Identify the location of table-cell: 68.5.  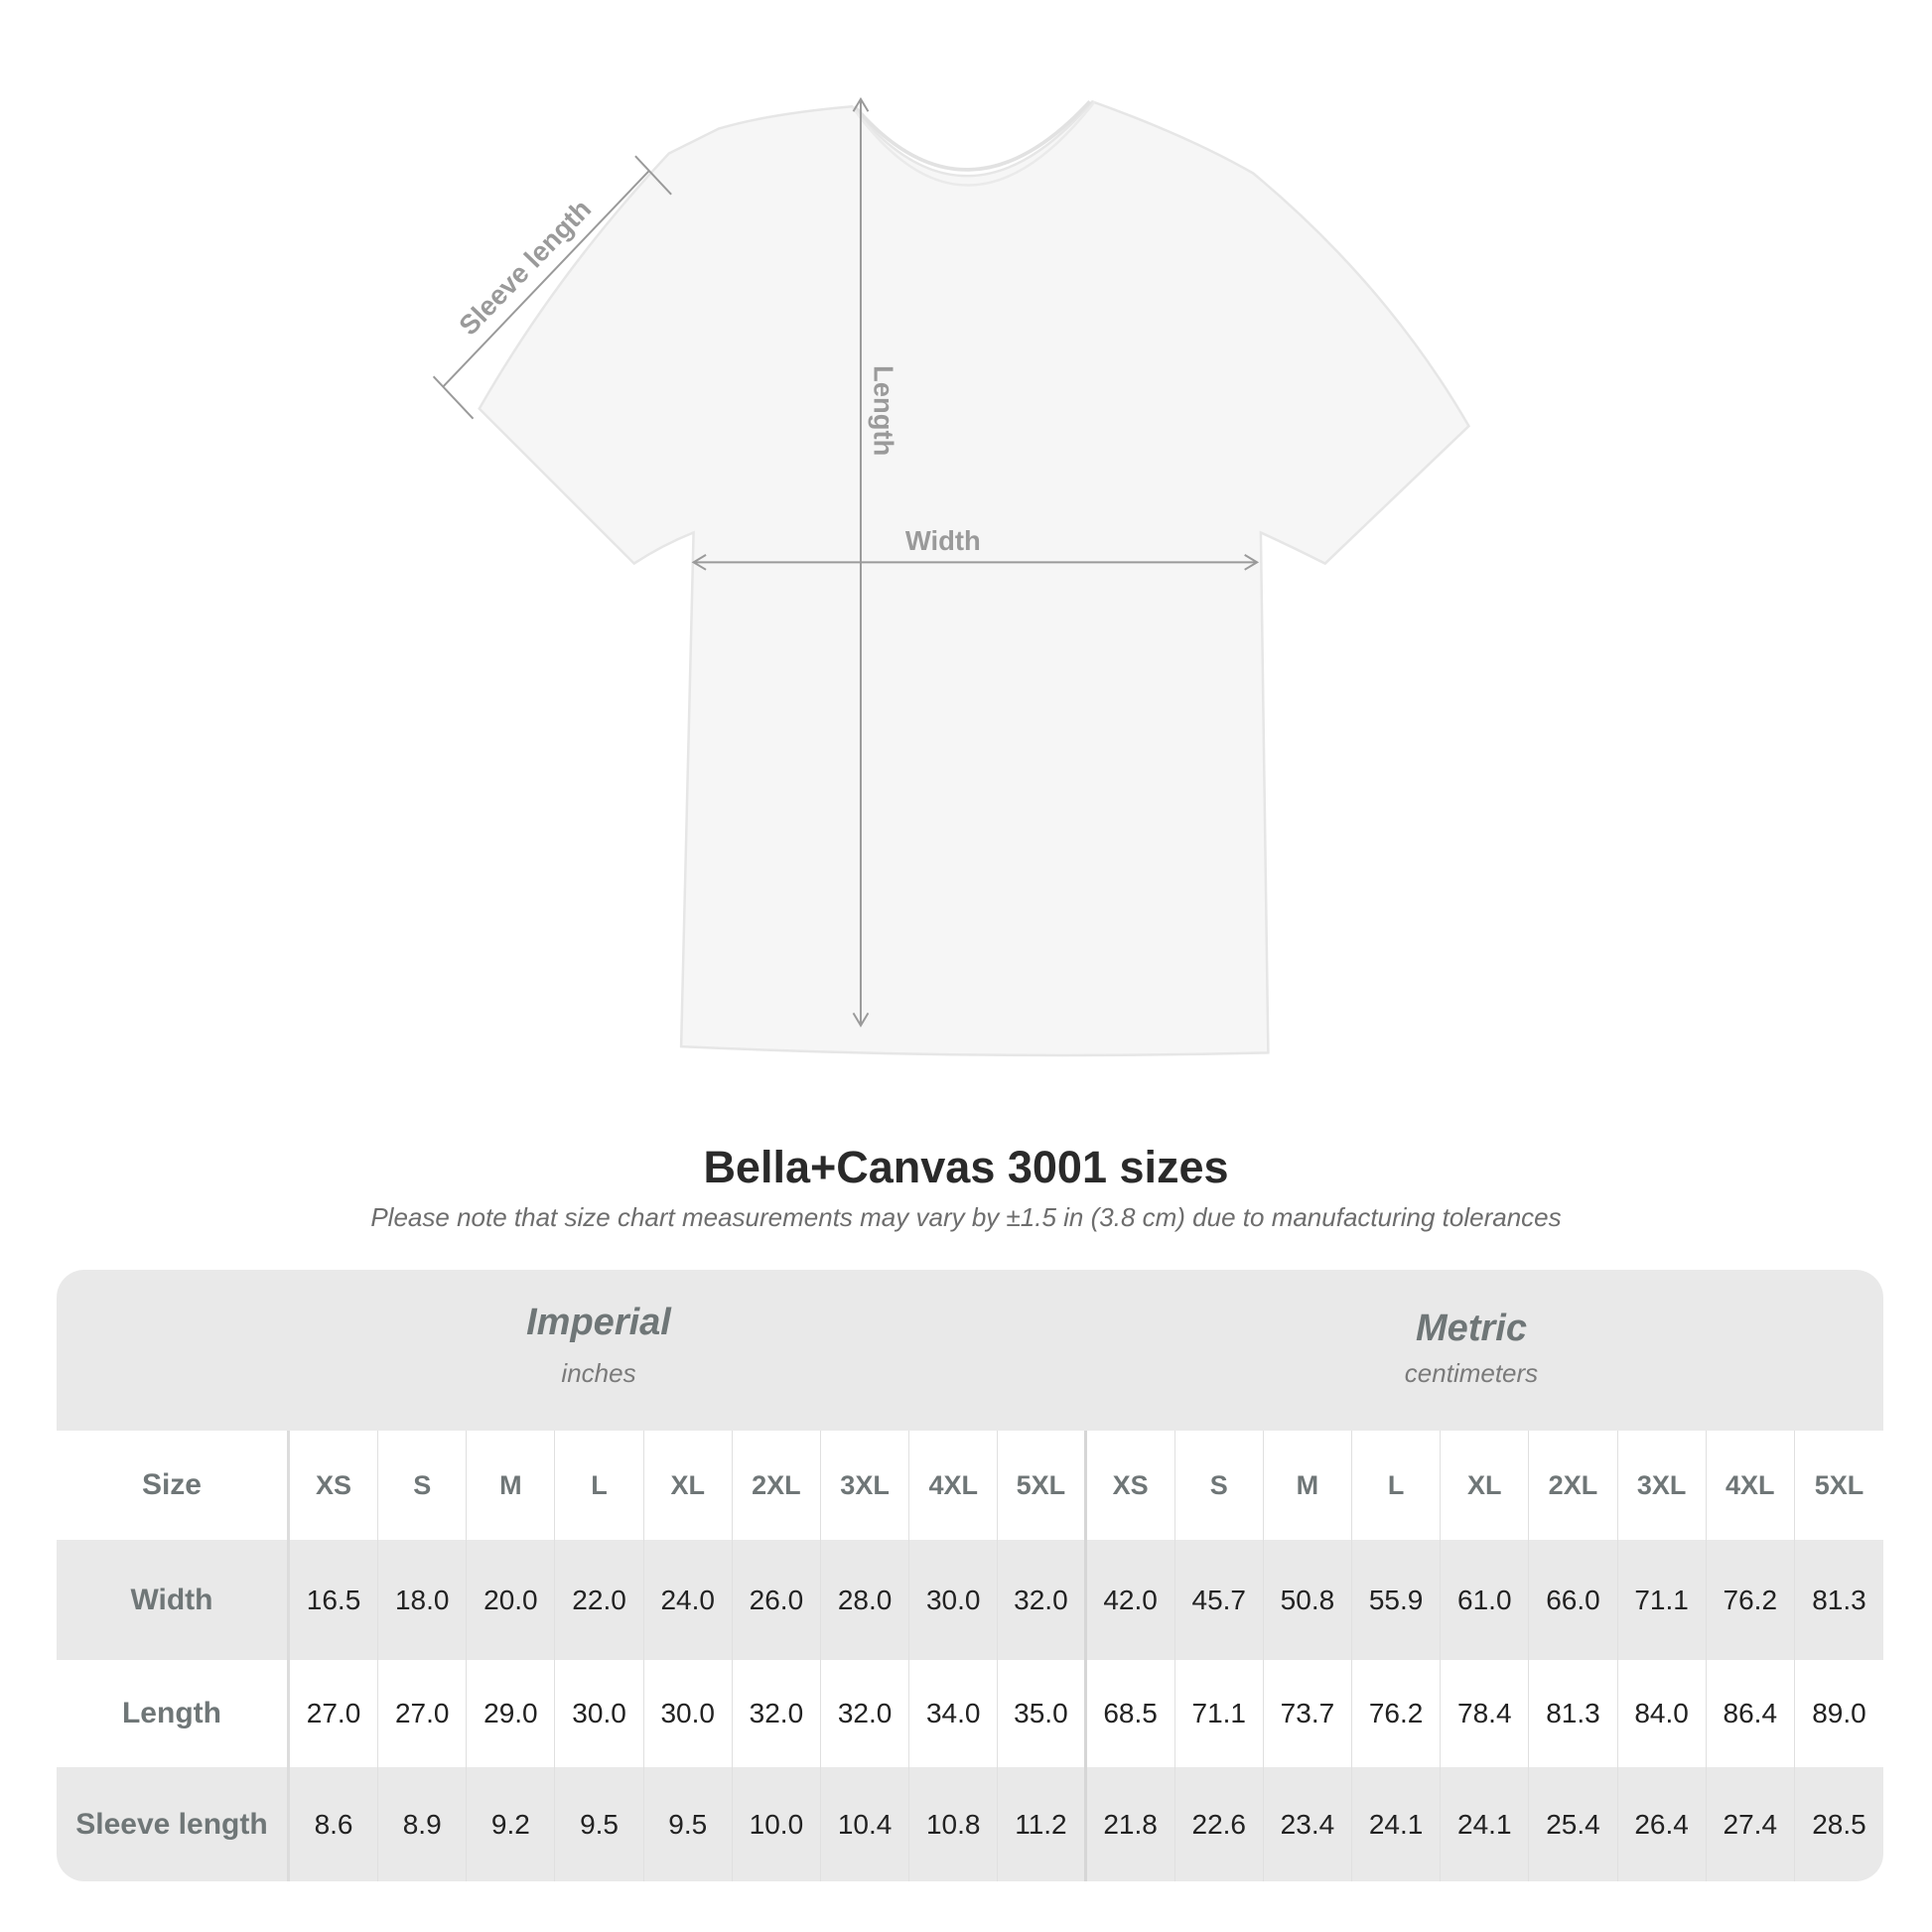
(1131, 1714).